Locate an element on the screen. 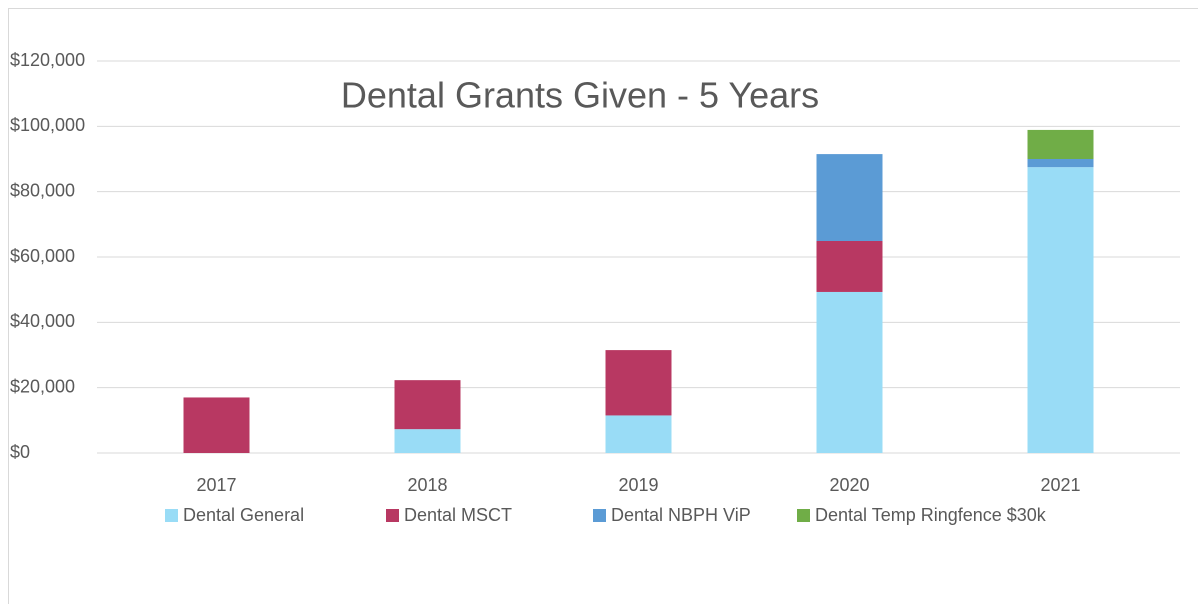 The width and height of the screenshot is (1198, 604). y-tick-label: $80,000 is located at coordinates (42, 190).